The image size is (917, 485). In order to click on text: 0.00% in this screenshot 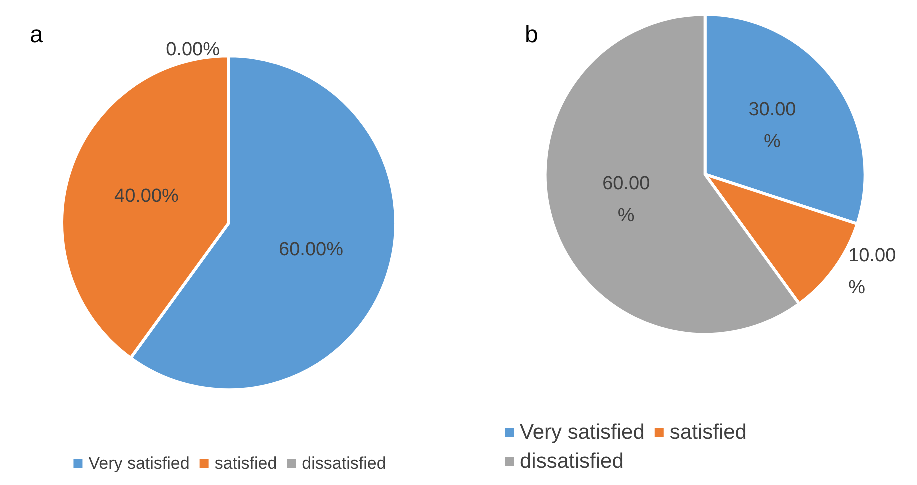, I will do `click(193, 50)`.